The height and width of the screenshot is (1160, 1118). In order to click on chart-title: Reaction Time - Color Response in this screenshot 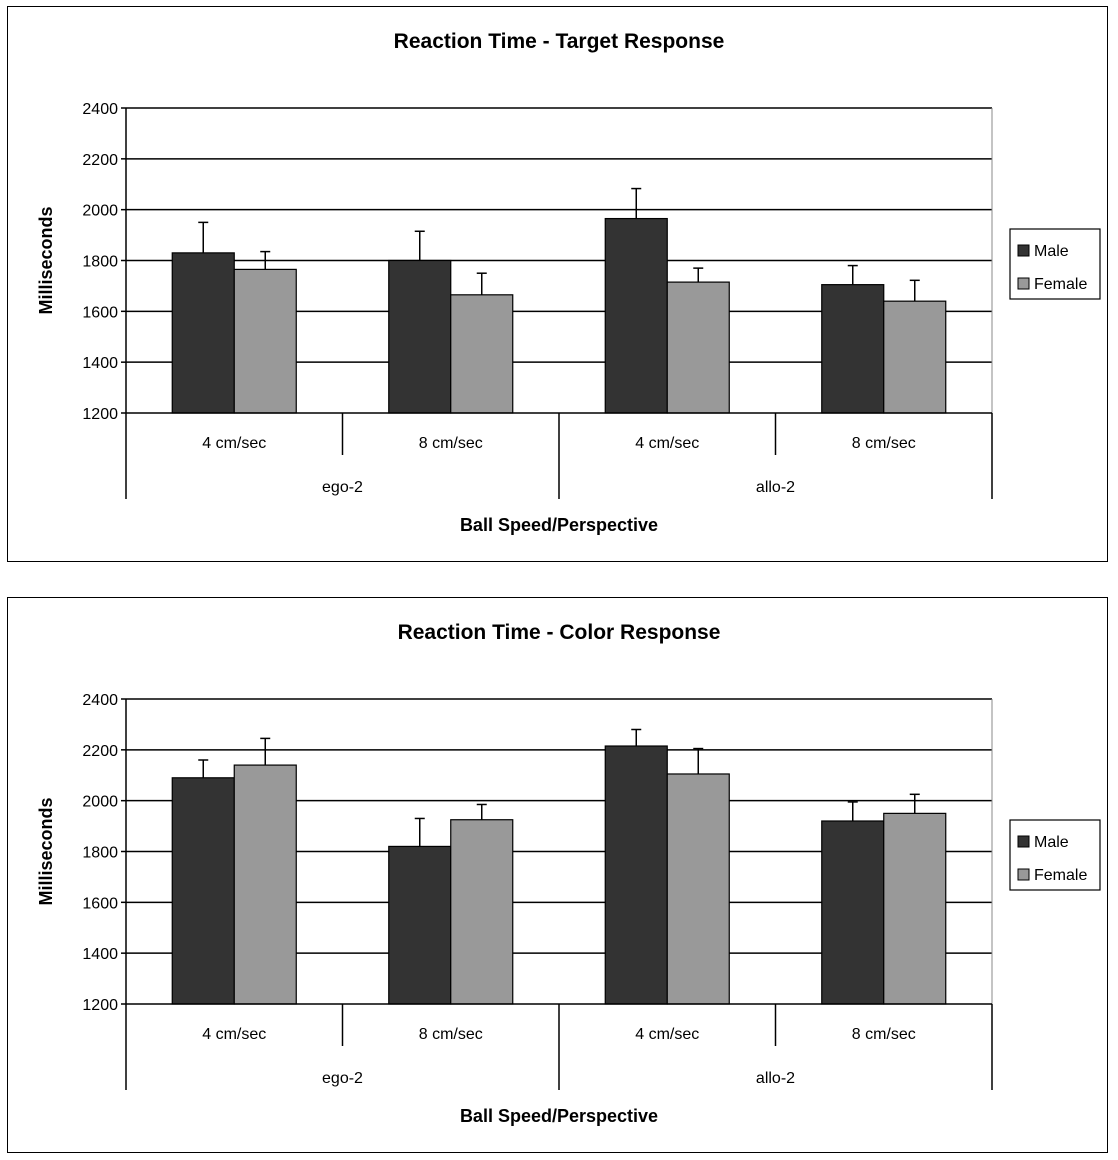, I will do `click(559, 632)`.